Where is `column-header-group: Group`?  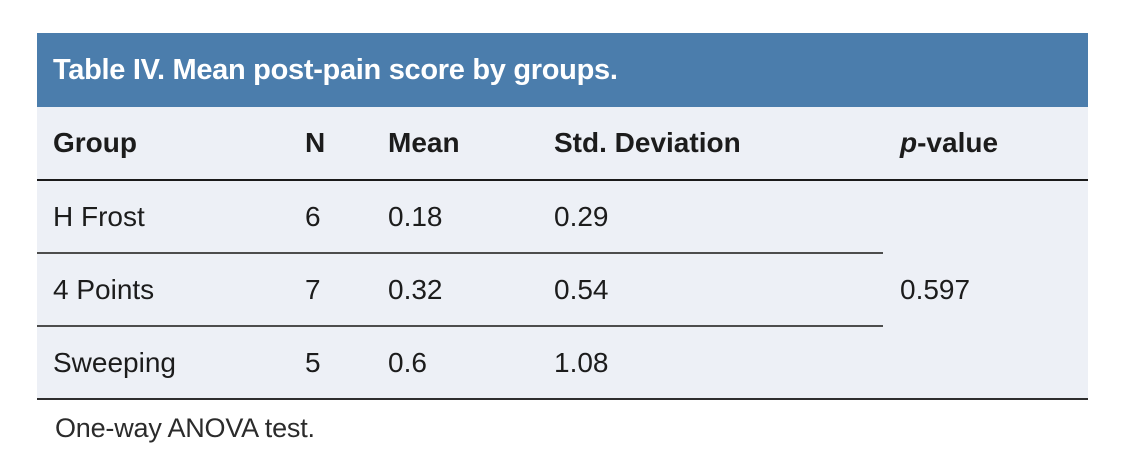
column-header-group: Group is located at coordinates (171, 144).